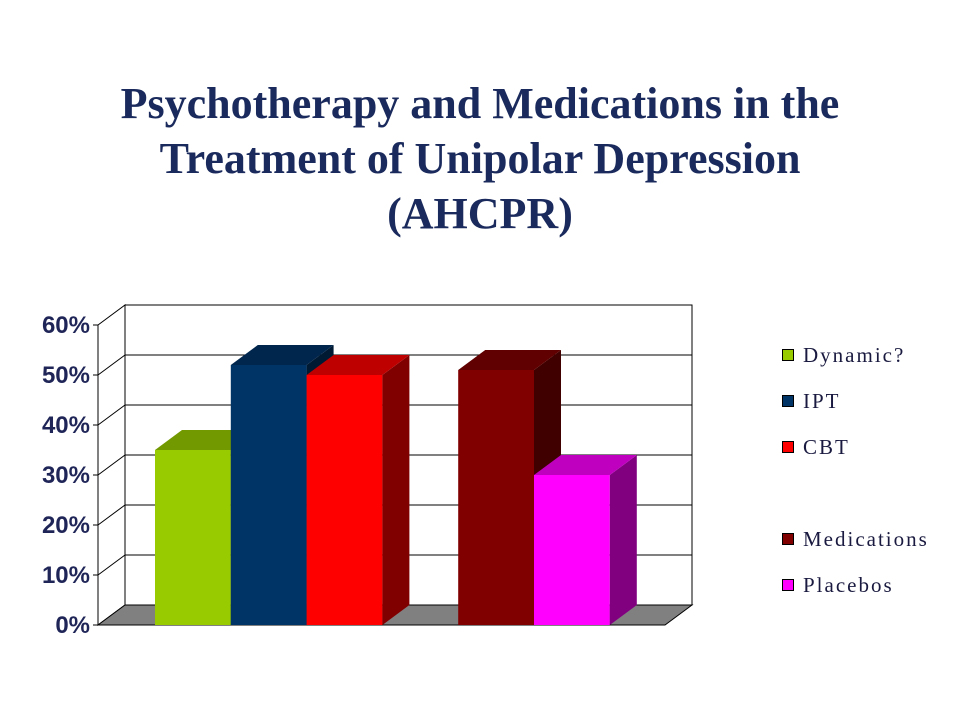 Image resolution: width=960 pixels, height=720 pixels. What do you see at coordinates (66, 425) in the screenshot?
I see `y-tick-label: 40%` at bounding box center [66, 425].